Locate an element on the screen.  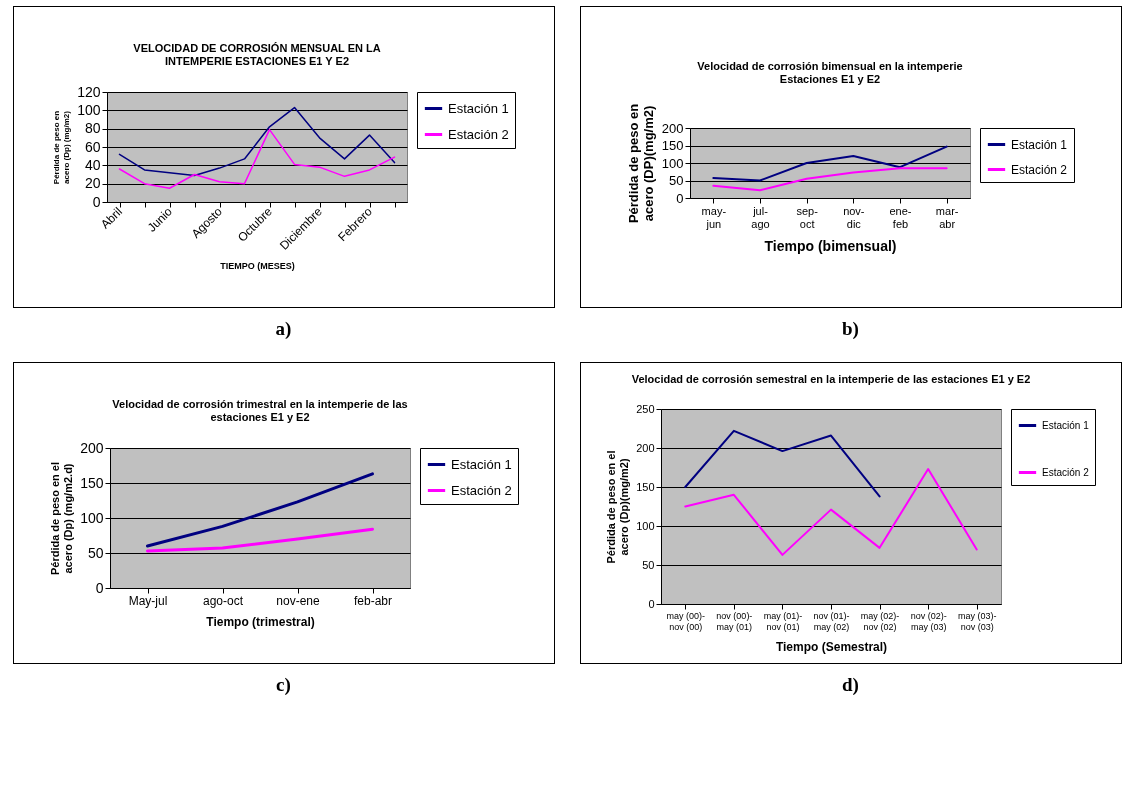
y-axis-title: Pérdida de peso en el acero (Dp) (mg/m2.d) is located at coordinates (61, 518).